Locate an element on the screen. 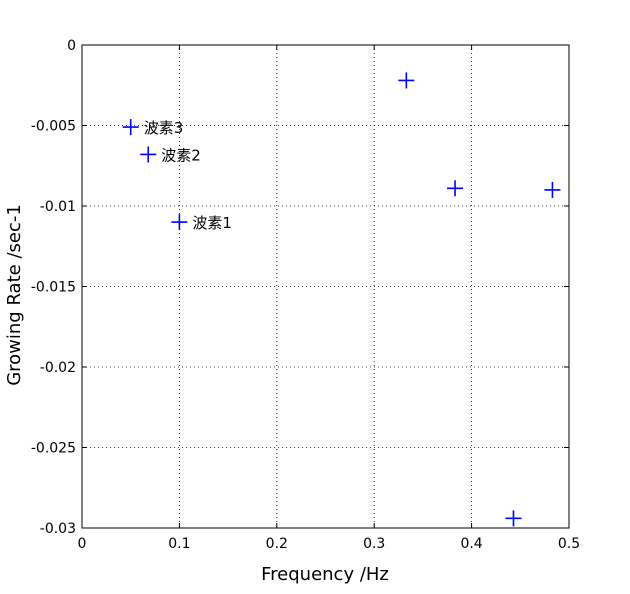 Image resolution: width=630 pixels, height=594 pixels. y-axis-title: Growing Rate /sec-1 is located at coordinates (14, 295).